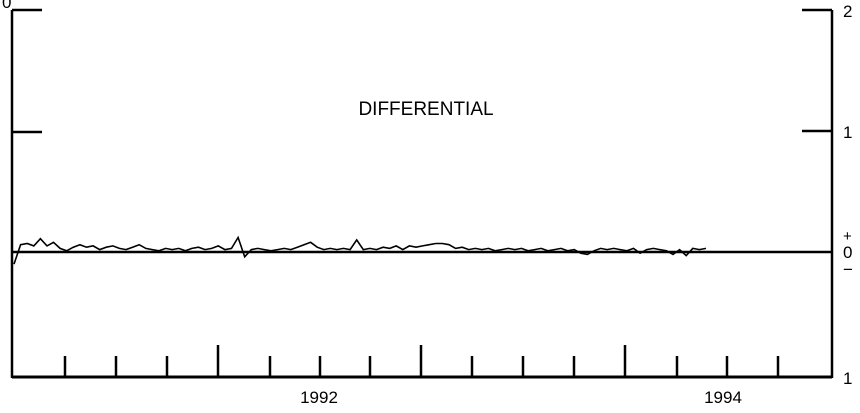 The height and width of the screenshot is (413, 860). What do you see at coordinates (319, 397) in the screenshot?
I see `x-tick-label: 1992` at bounding box center [319, 397].